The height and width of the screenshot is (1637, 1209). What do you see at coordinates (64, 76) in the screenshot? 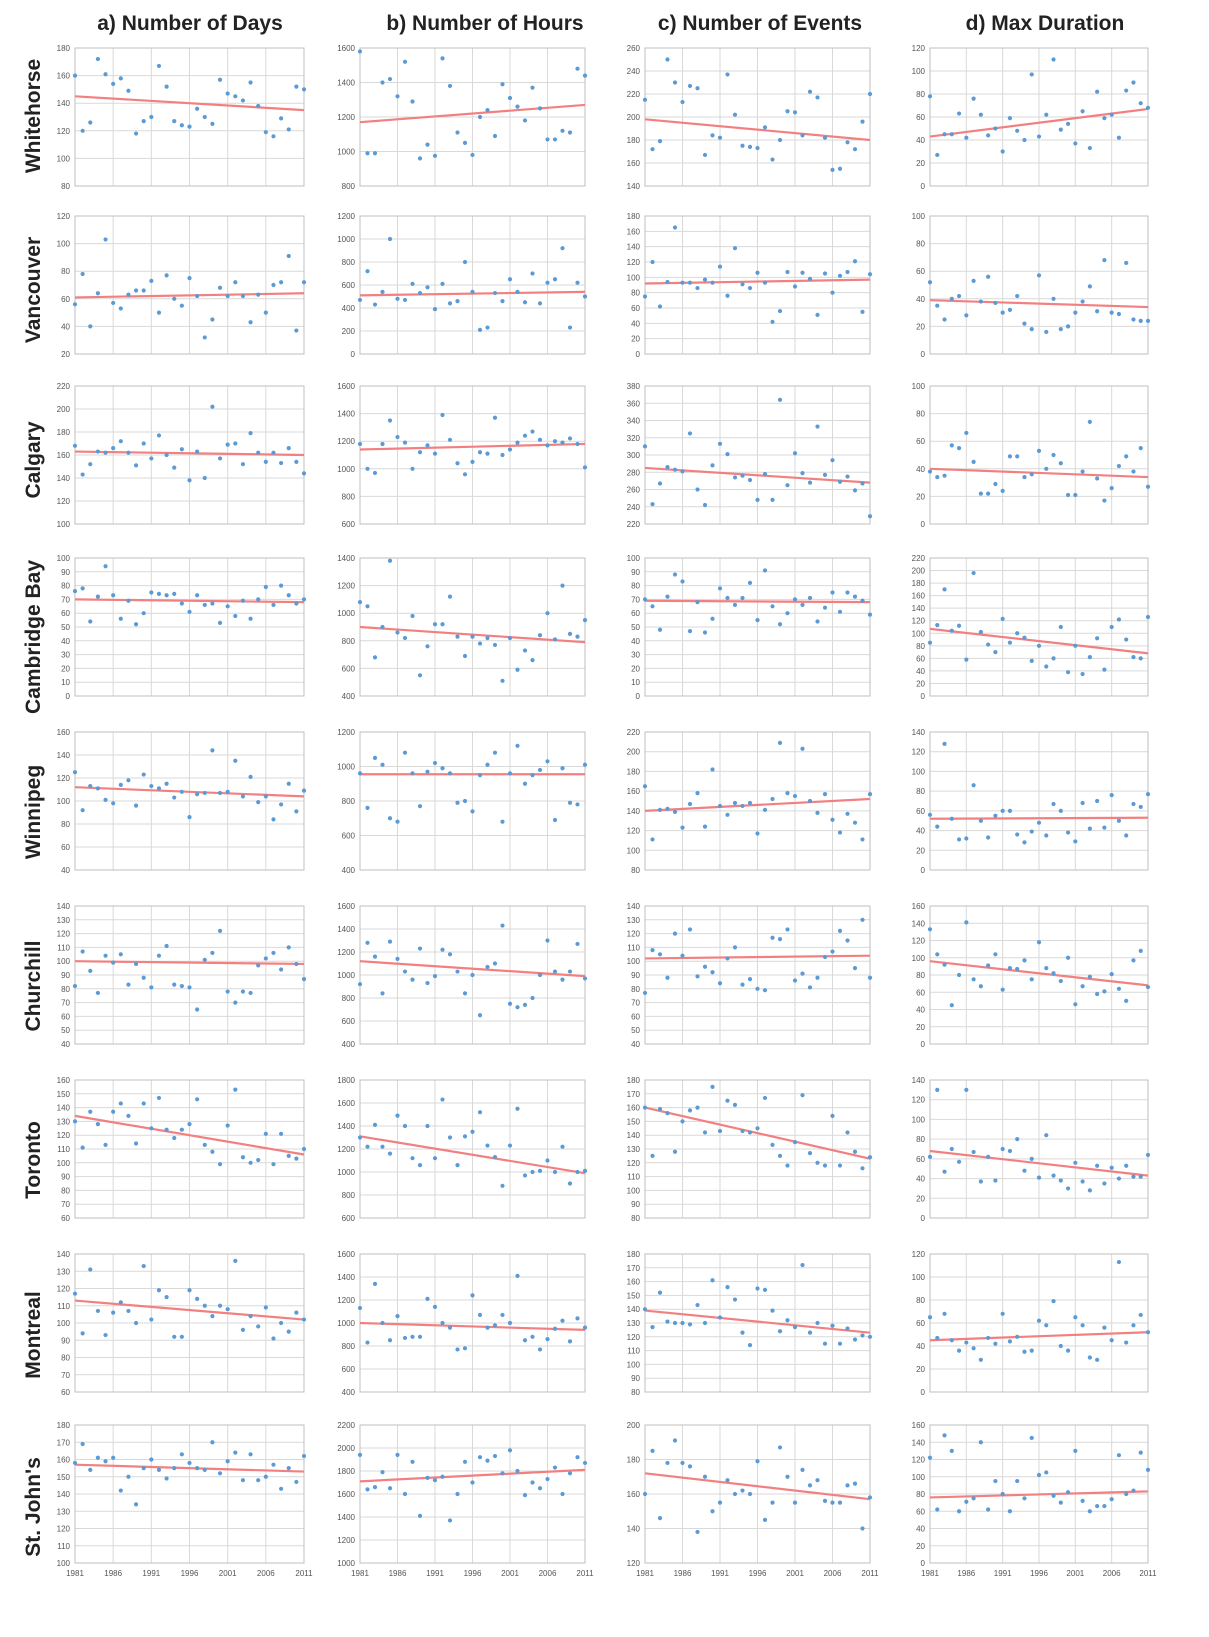
I see `y-tick-label: 160` at bounding box center [64, 76].